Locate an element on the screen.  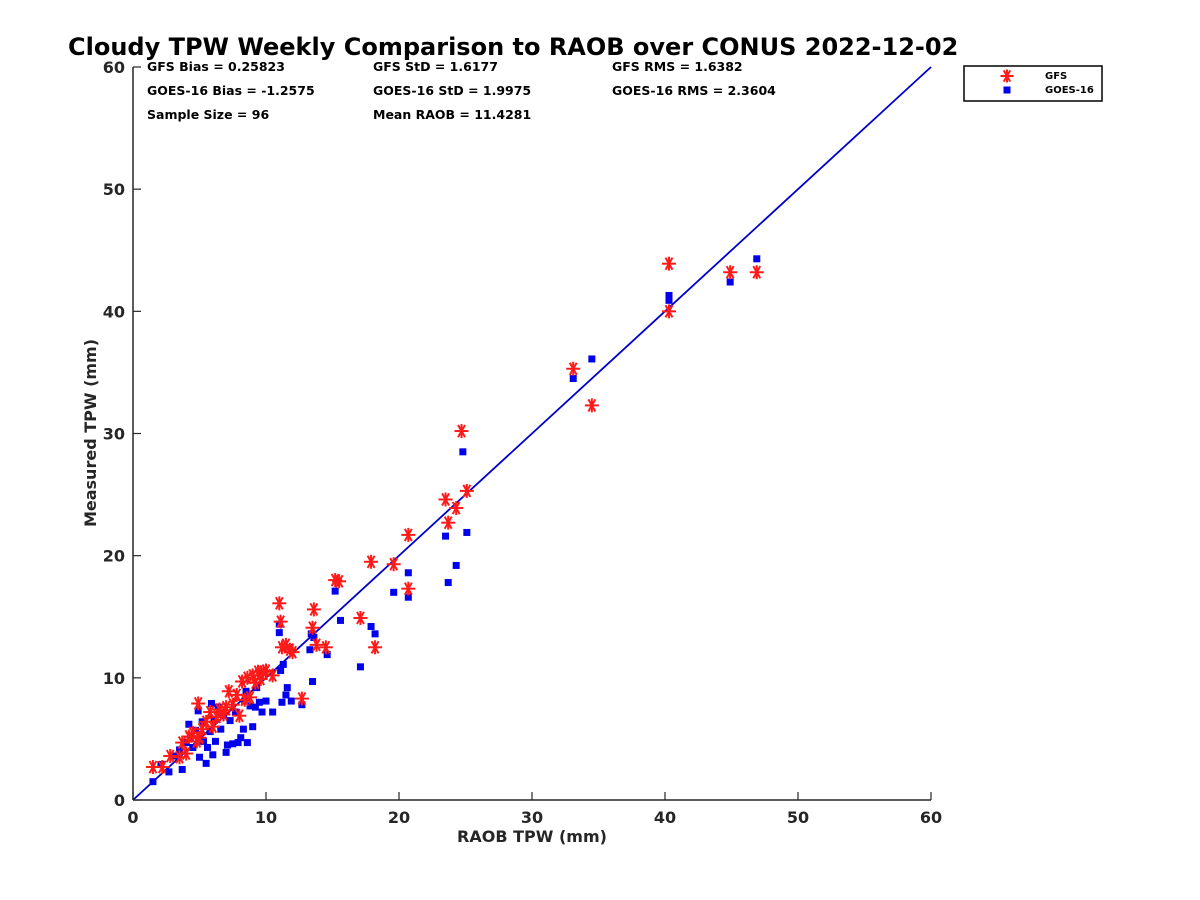
legend-gfs-label: GFS is located at coordinates (1056, 76).